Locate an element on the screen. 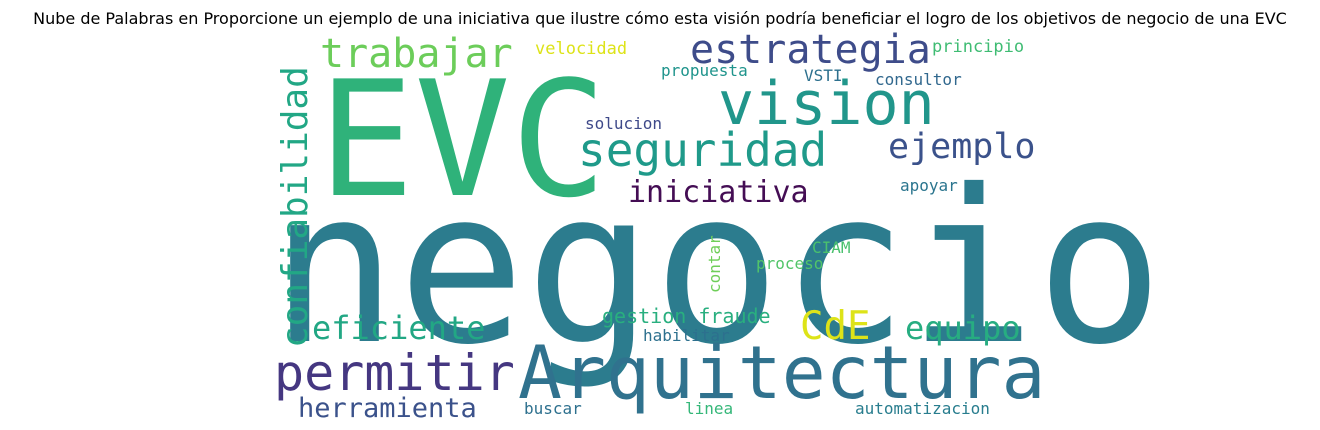 The height and width of the screenshot is (430, 1320). word-ejemplo: ejemplo is located at coordinates (962, 147).